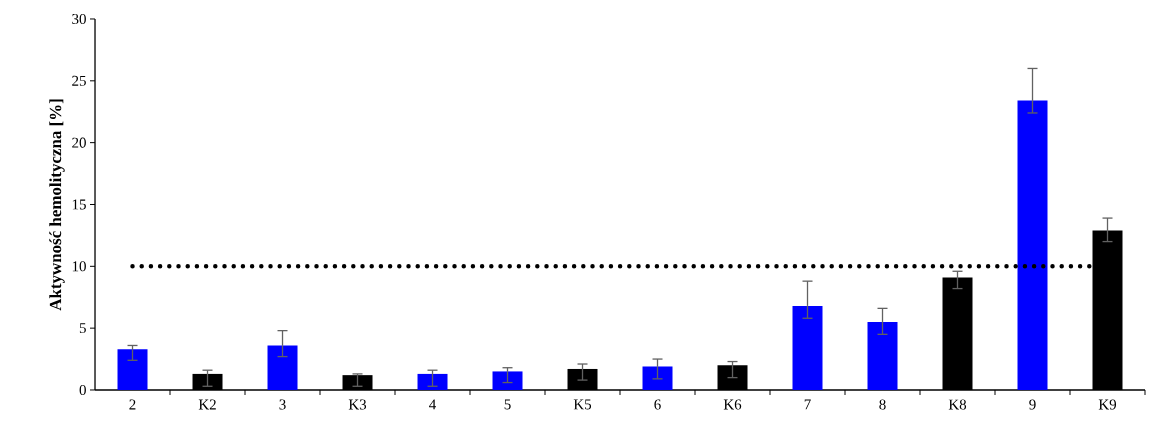 The image size is (1151, 434). I want to click on x-tick-label: K2, so click(207, 404).